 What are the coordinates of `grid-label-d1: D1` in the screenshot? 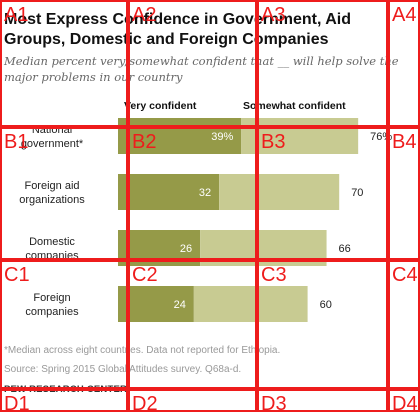 It's located at (17, 404).